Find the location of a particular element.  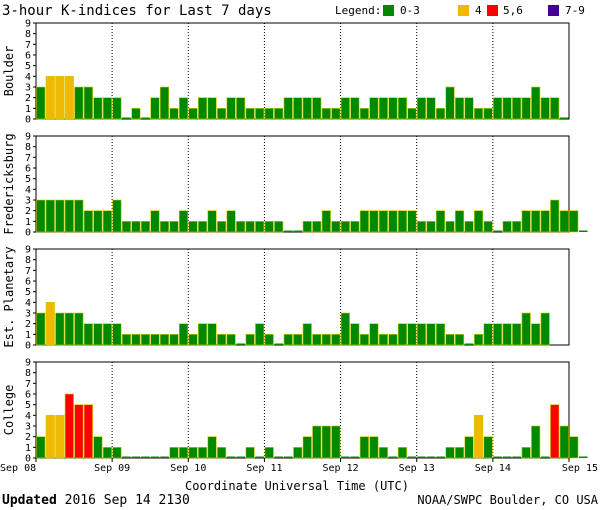

panel-label: Boulder is located at coordinates (9, 71).